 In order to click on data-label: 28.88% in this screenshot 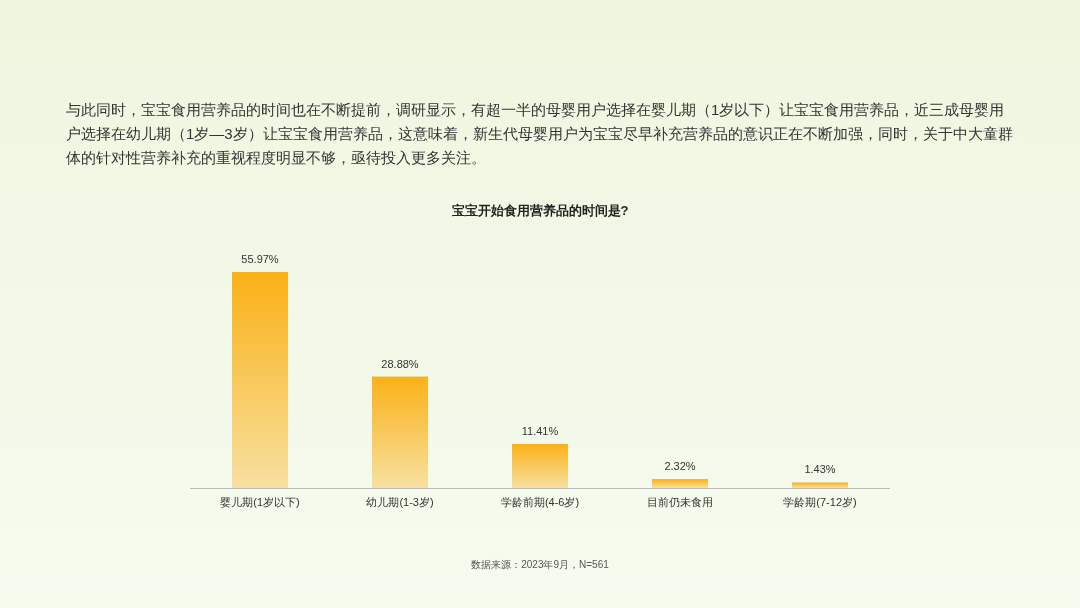, I will do `click(400, 363)`.